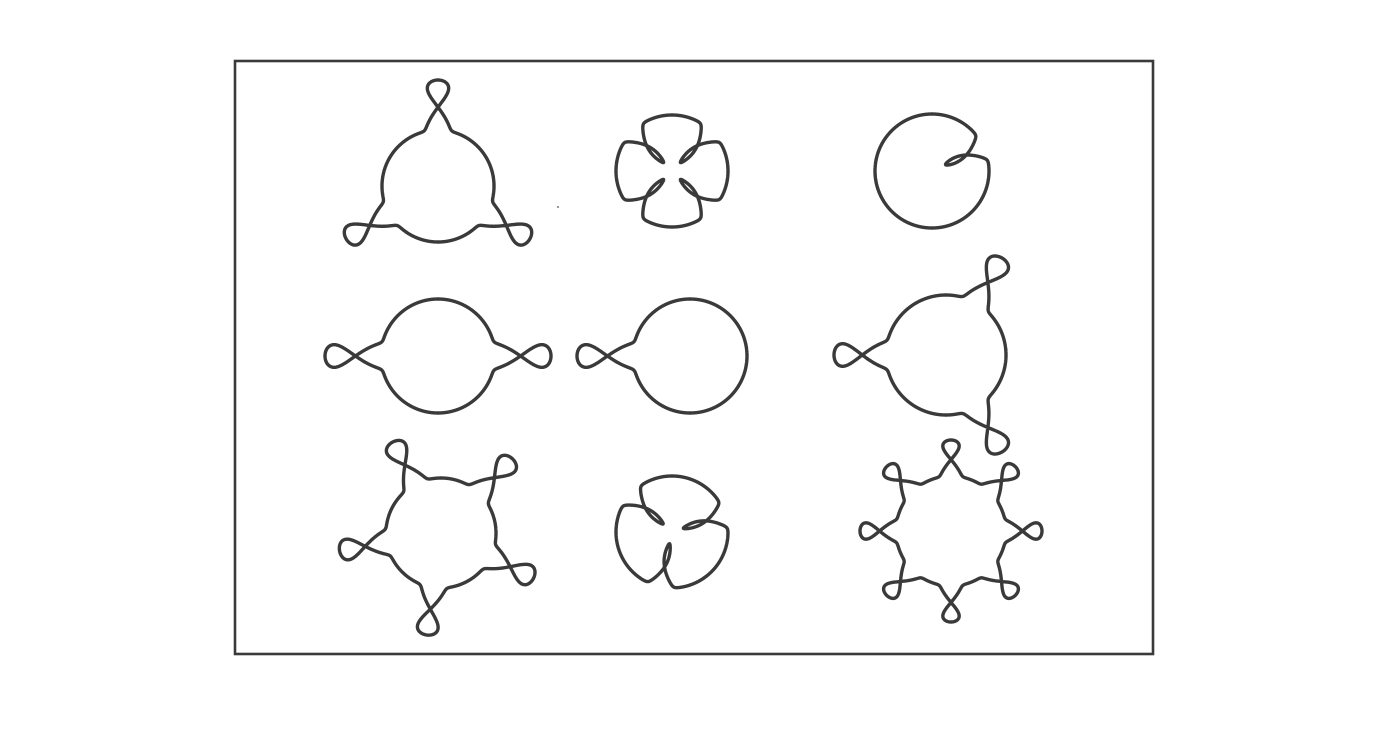  I want to click on curve-four-inner-loops, so click(672, 171).